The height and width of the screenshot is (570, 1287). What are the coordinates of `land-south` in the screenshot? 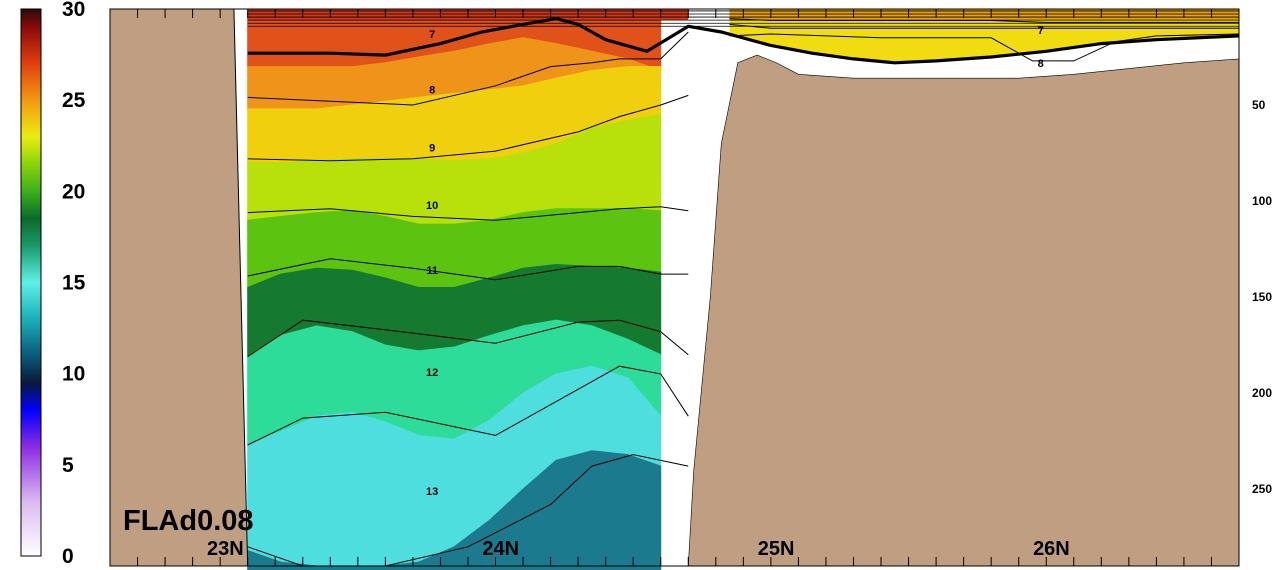 It's located at (179, 287).